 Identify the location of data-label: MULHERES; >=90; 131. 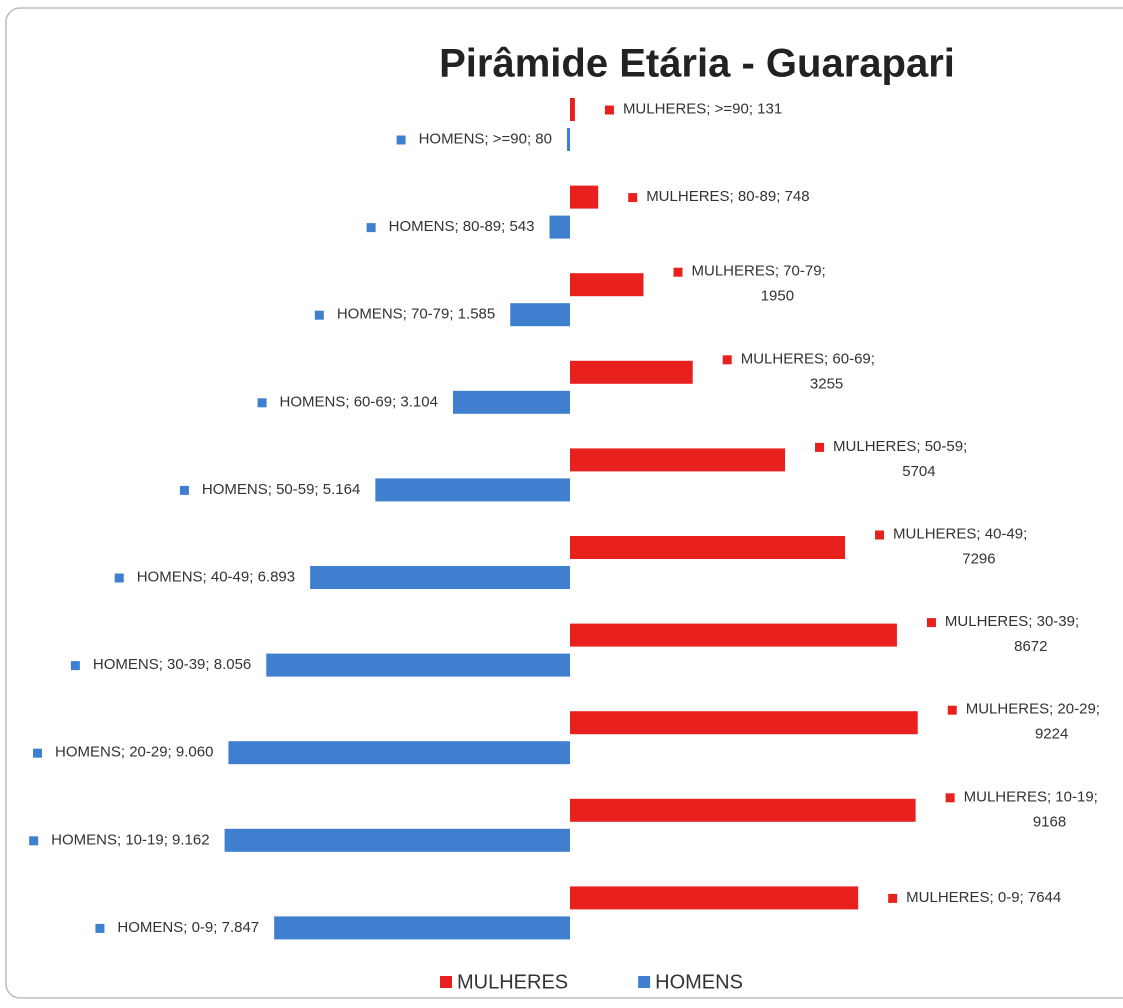
(702, 108).